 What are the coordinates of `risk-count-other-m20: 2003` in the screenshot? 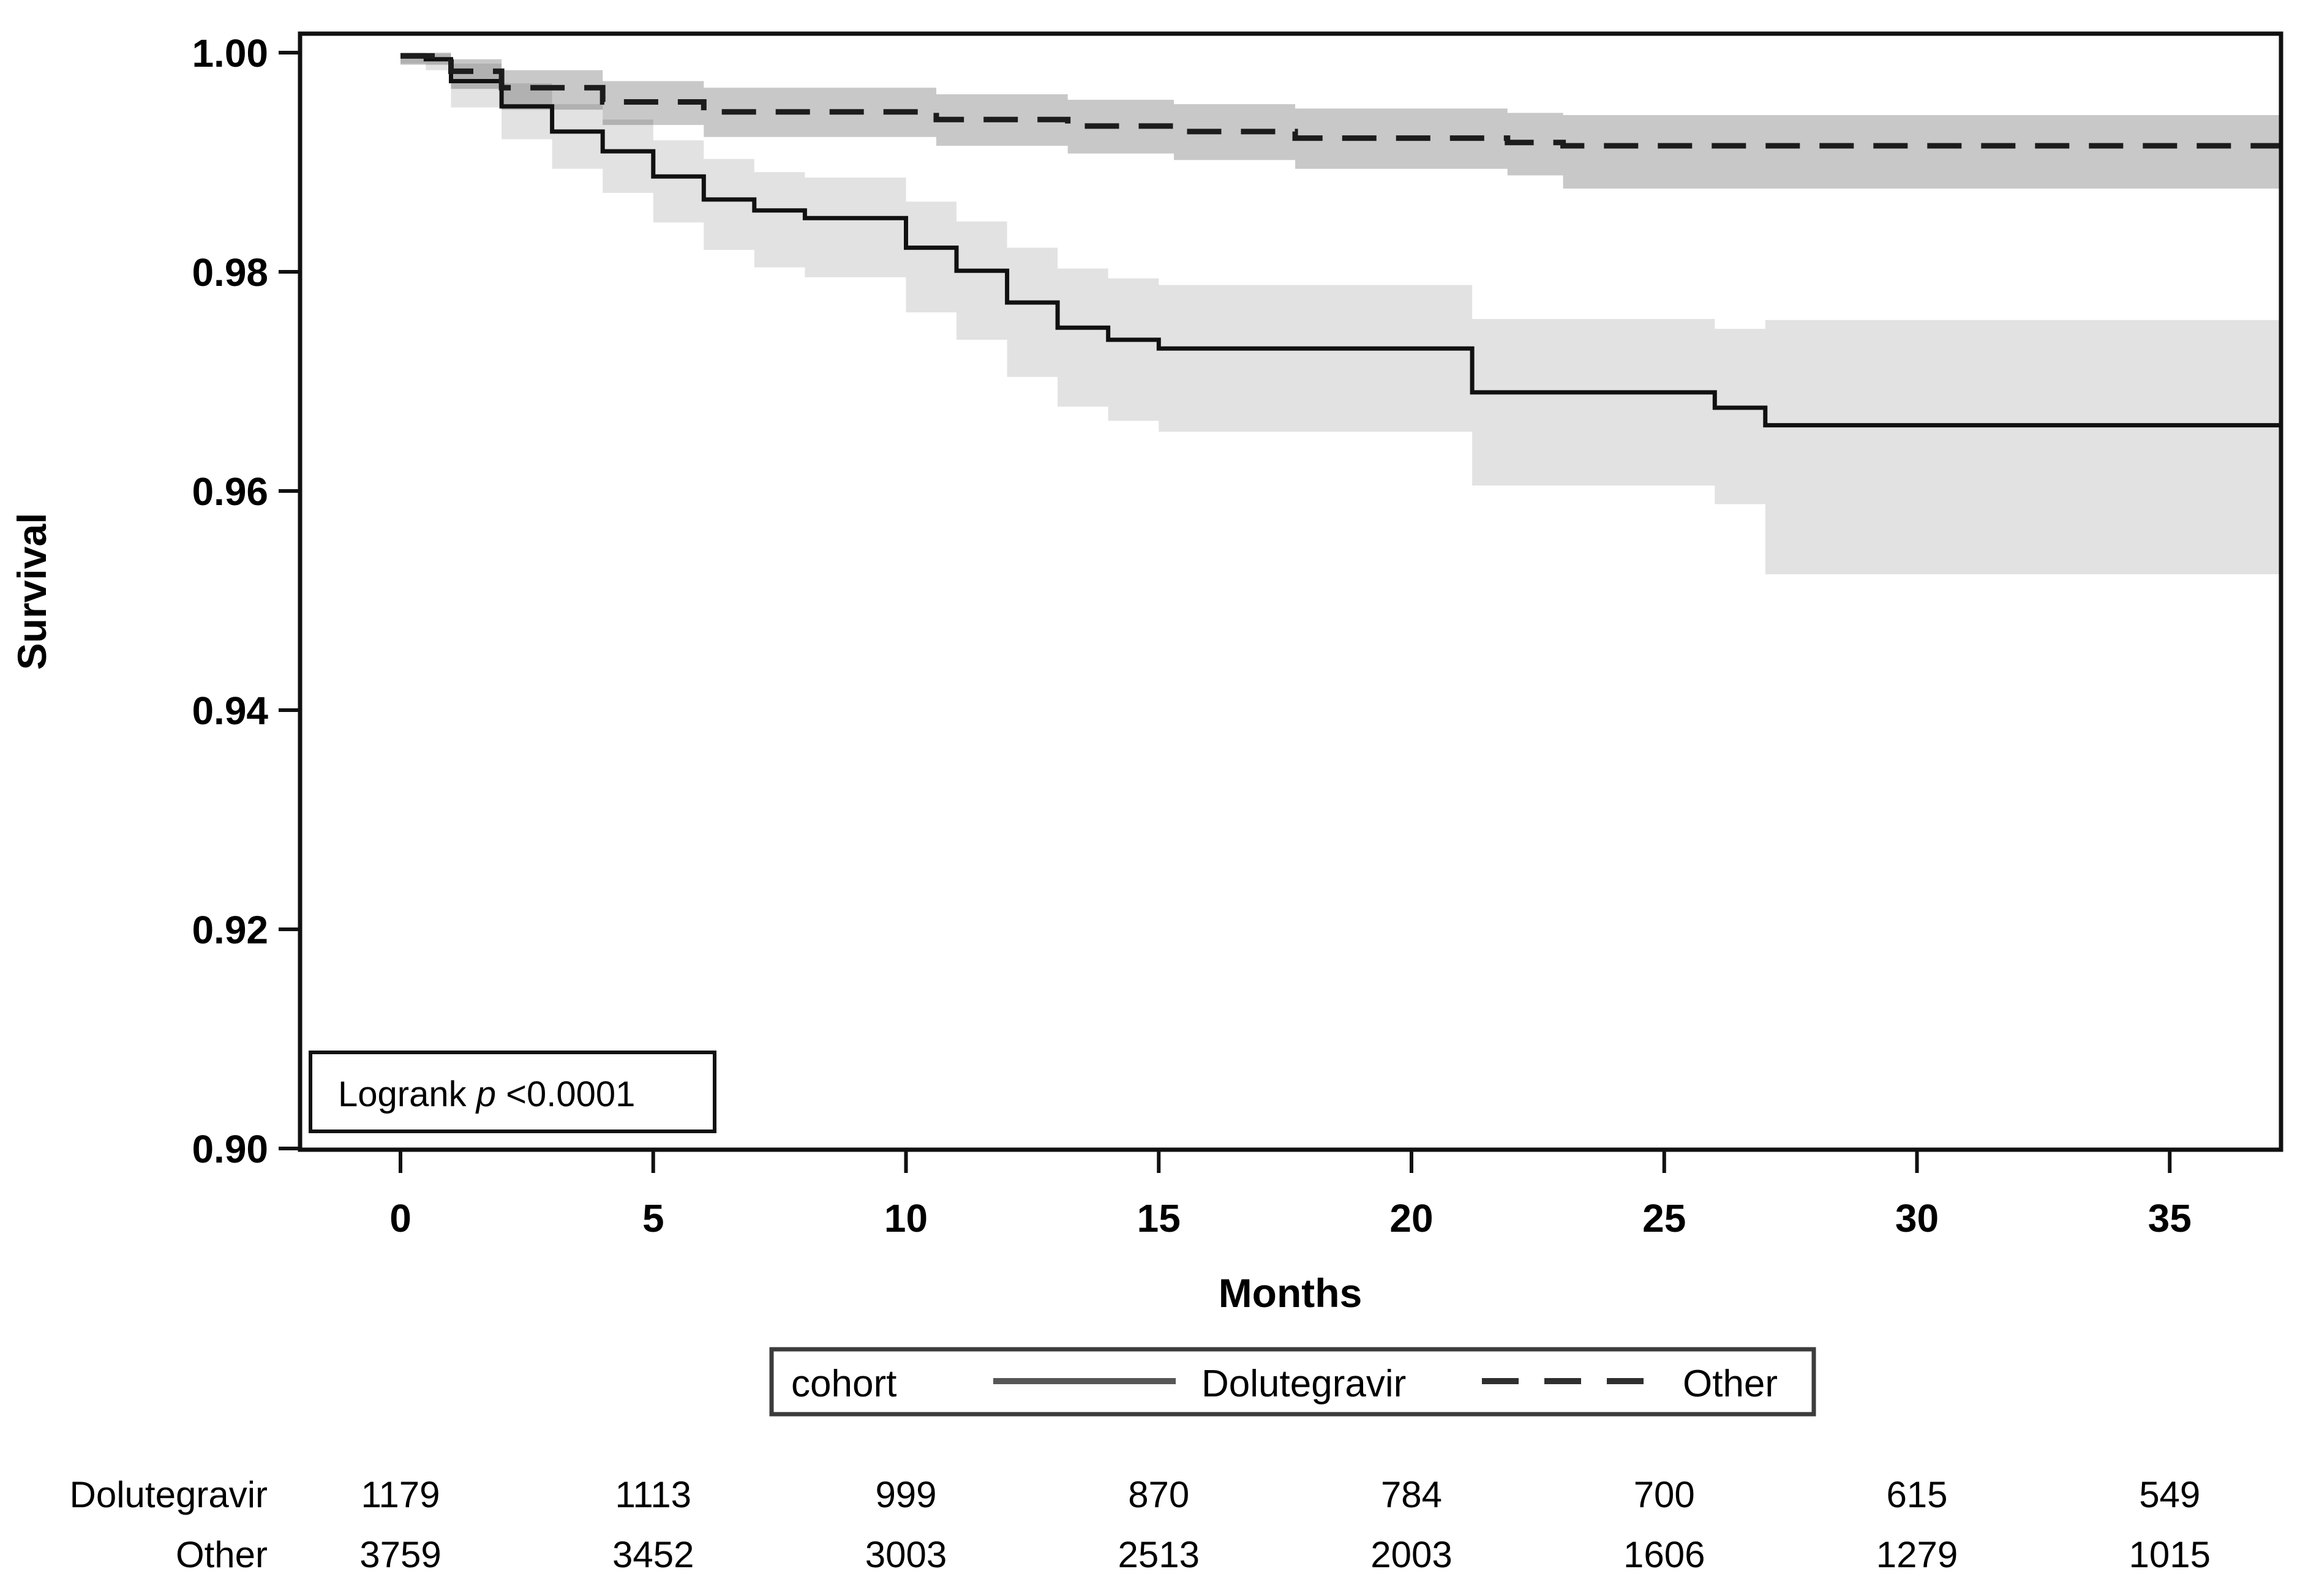 It's located at (1411, 1555).